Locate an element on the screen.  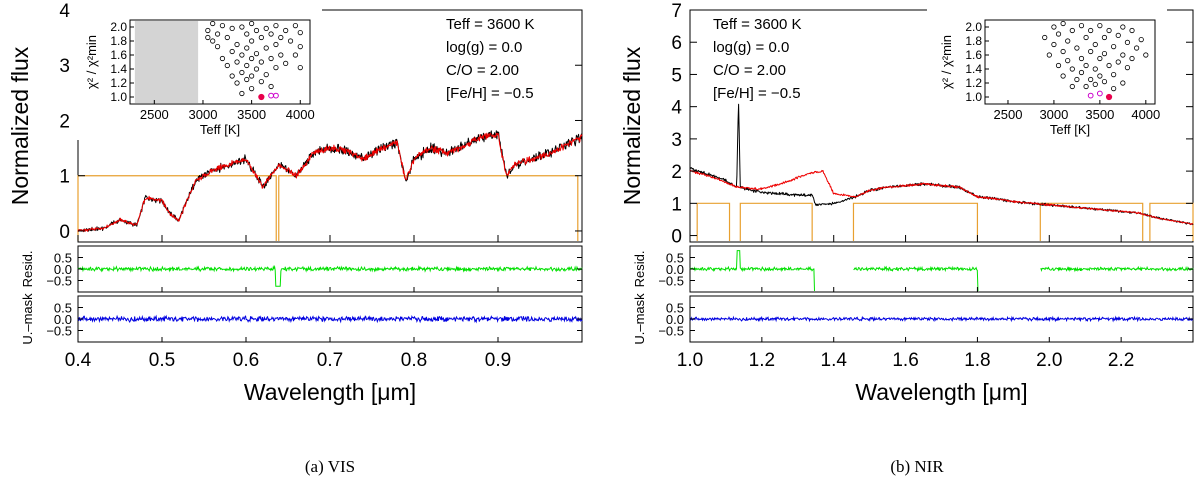
main-ytick-label: 5 is located at coordinates (676, 75).